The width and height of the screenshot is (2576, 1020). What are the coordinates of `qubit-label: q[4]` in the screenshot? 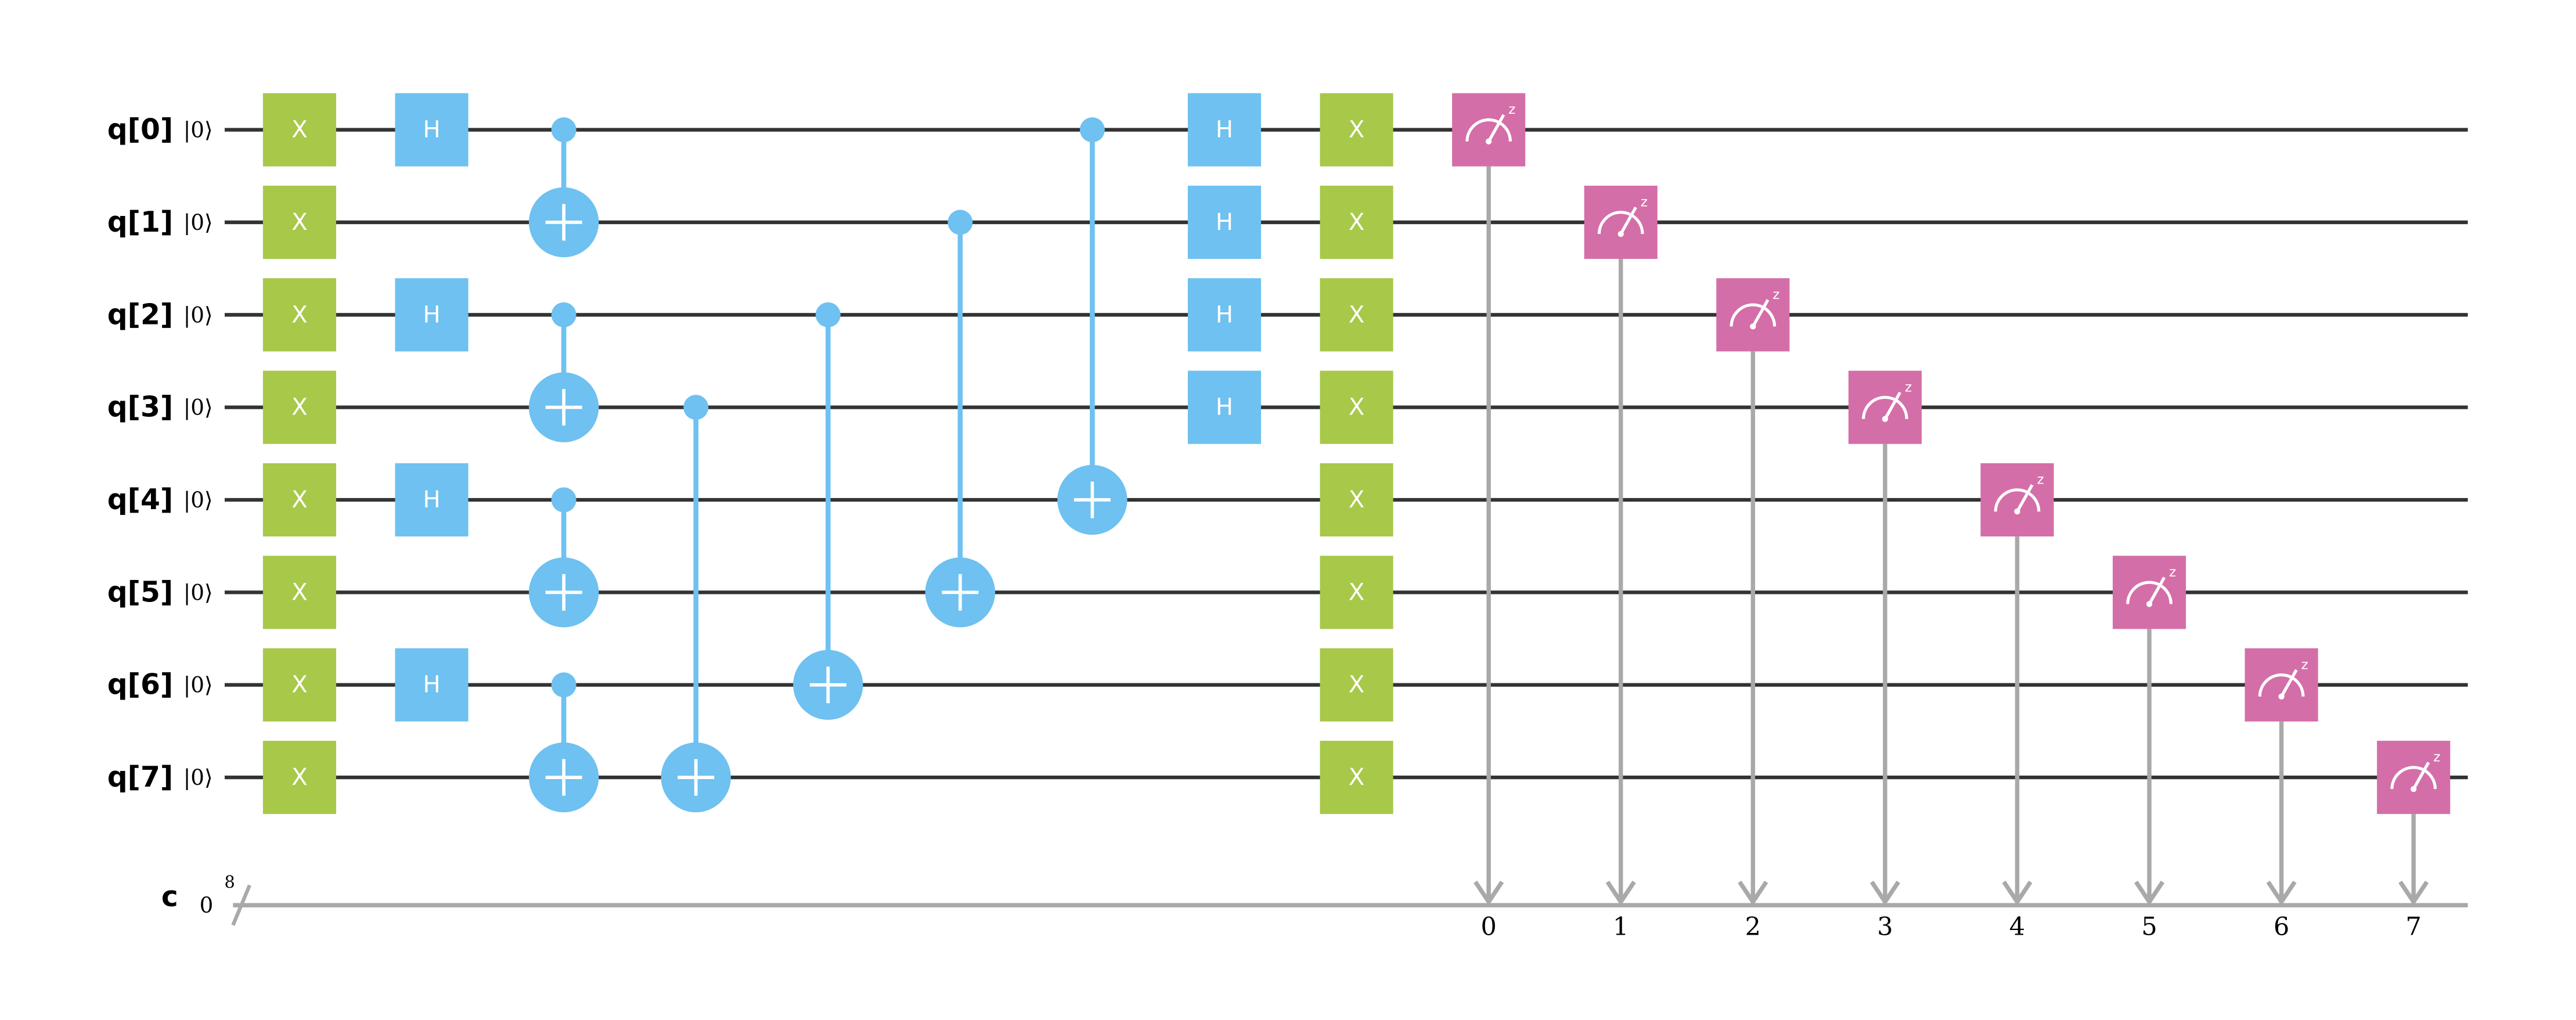 It's located at (140, 500).